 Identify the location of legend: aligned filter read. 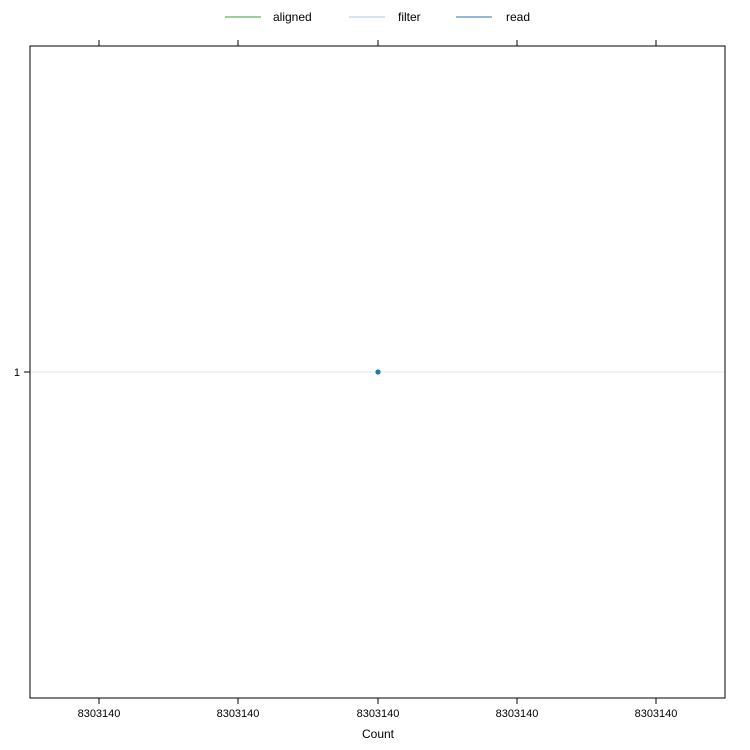
(377, 17).